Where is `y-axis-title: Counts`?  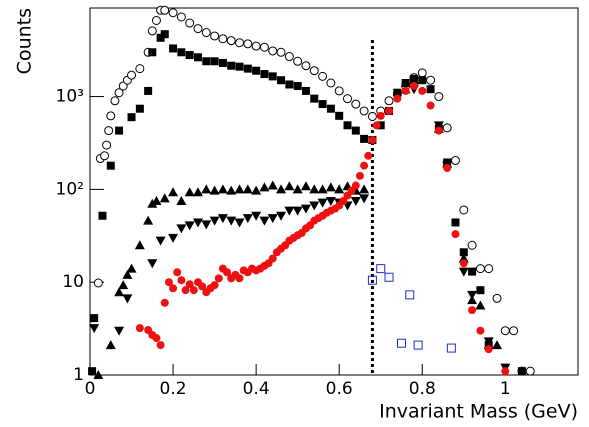 y-axis-title: Counts is located at coordinates (25, 41).